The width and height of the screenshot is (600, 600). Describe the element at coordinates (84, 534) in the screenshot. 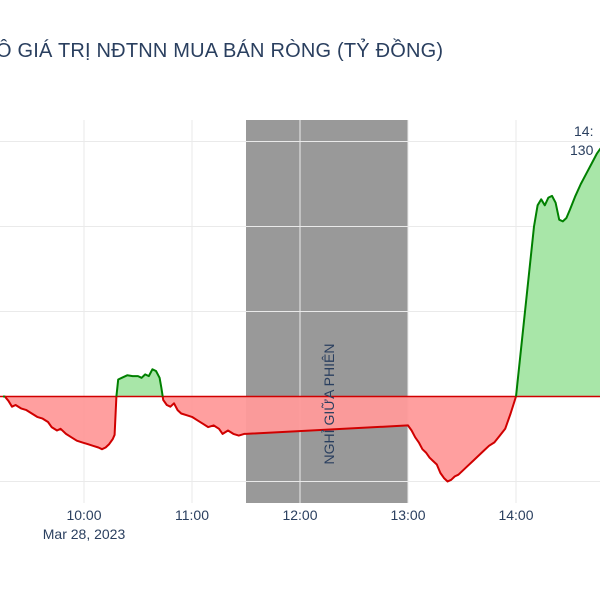

I see `x-axis-date-label: Mar 28, 2023` at that location.